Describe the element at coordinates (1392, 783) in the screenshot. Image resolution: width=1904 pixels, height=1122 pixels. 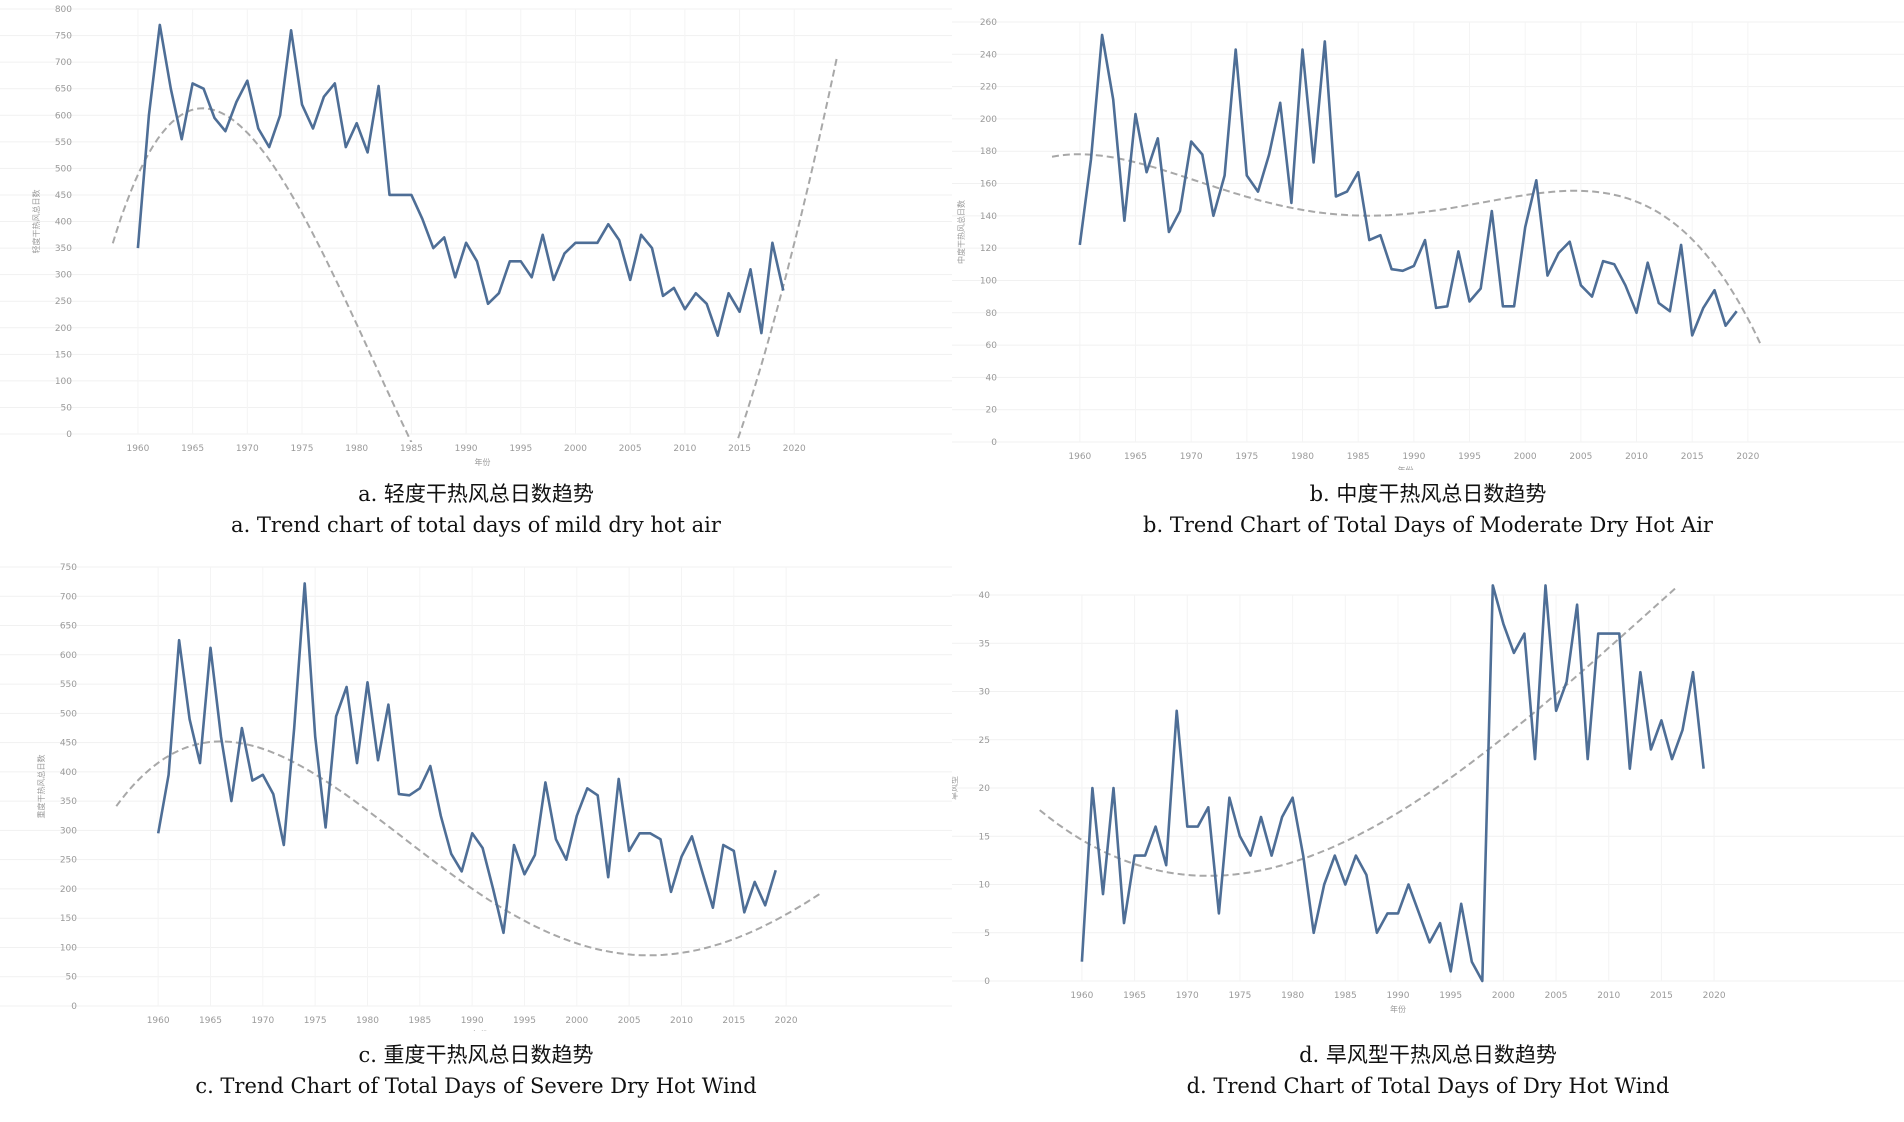
I see `series-line` at that location.